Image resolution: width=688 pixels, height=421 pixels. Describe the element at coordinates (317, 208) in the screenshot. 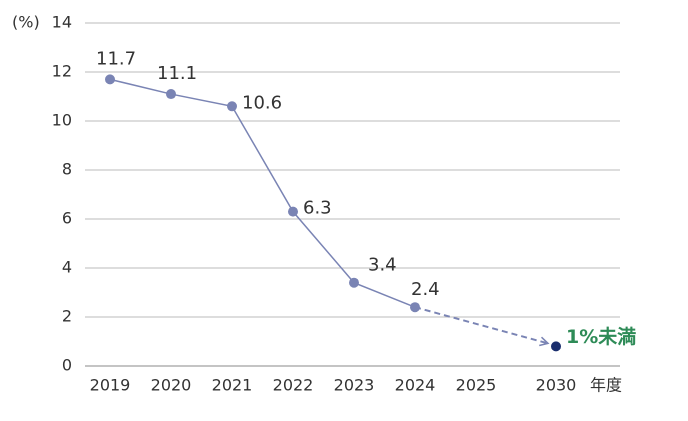

I see `value-label: 6.3` at that location.